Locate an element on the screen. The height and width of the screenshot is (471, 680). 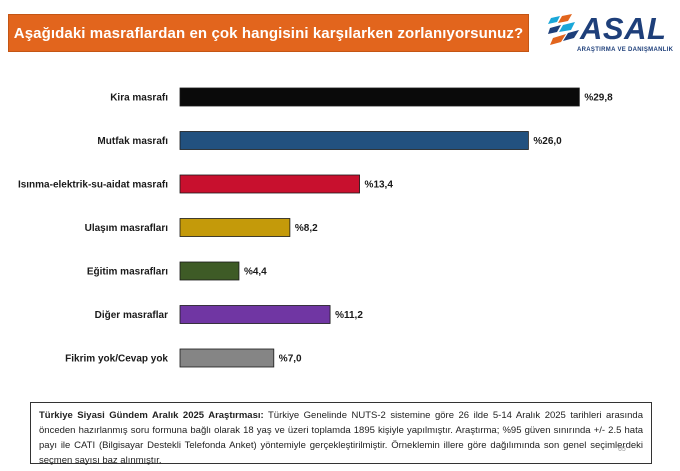
bar-isinma-elektrik-su-aidat-masrafi is located at coordinates (269, 184).